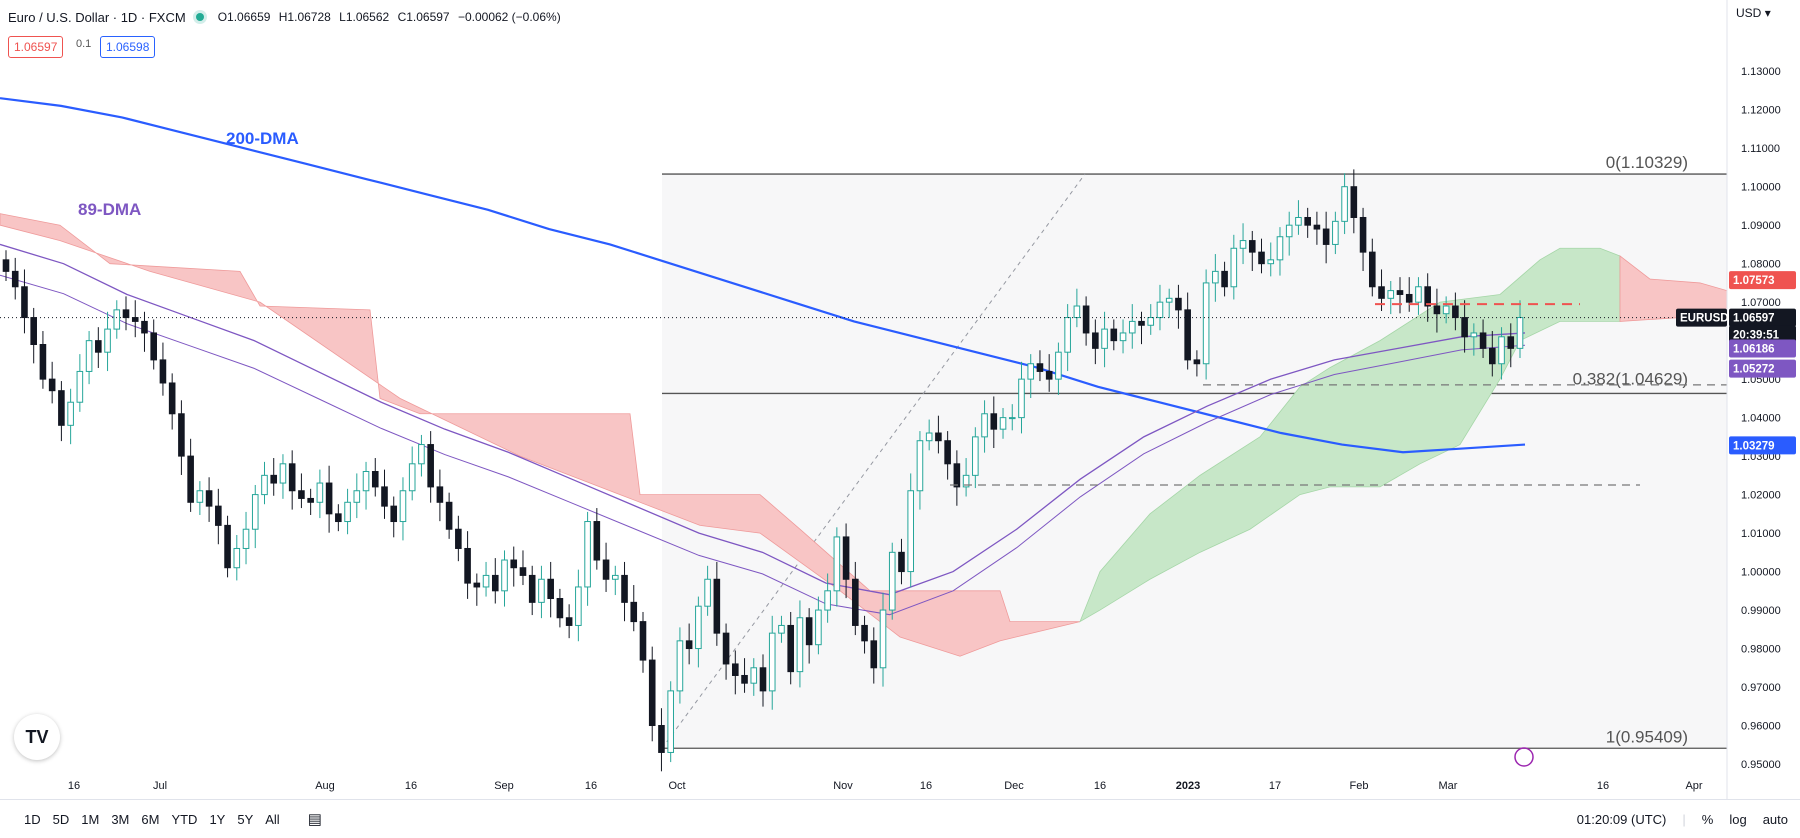 The width and height of the screenshot is (1800, 838). I want to click on low-value: L1.06562, so click(364, 17).